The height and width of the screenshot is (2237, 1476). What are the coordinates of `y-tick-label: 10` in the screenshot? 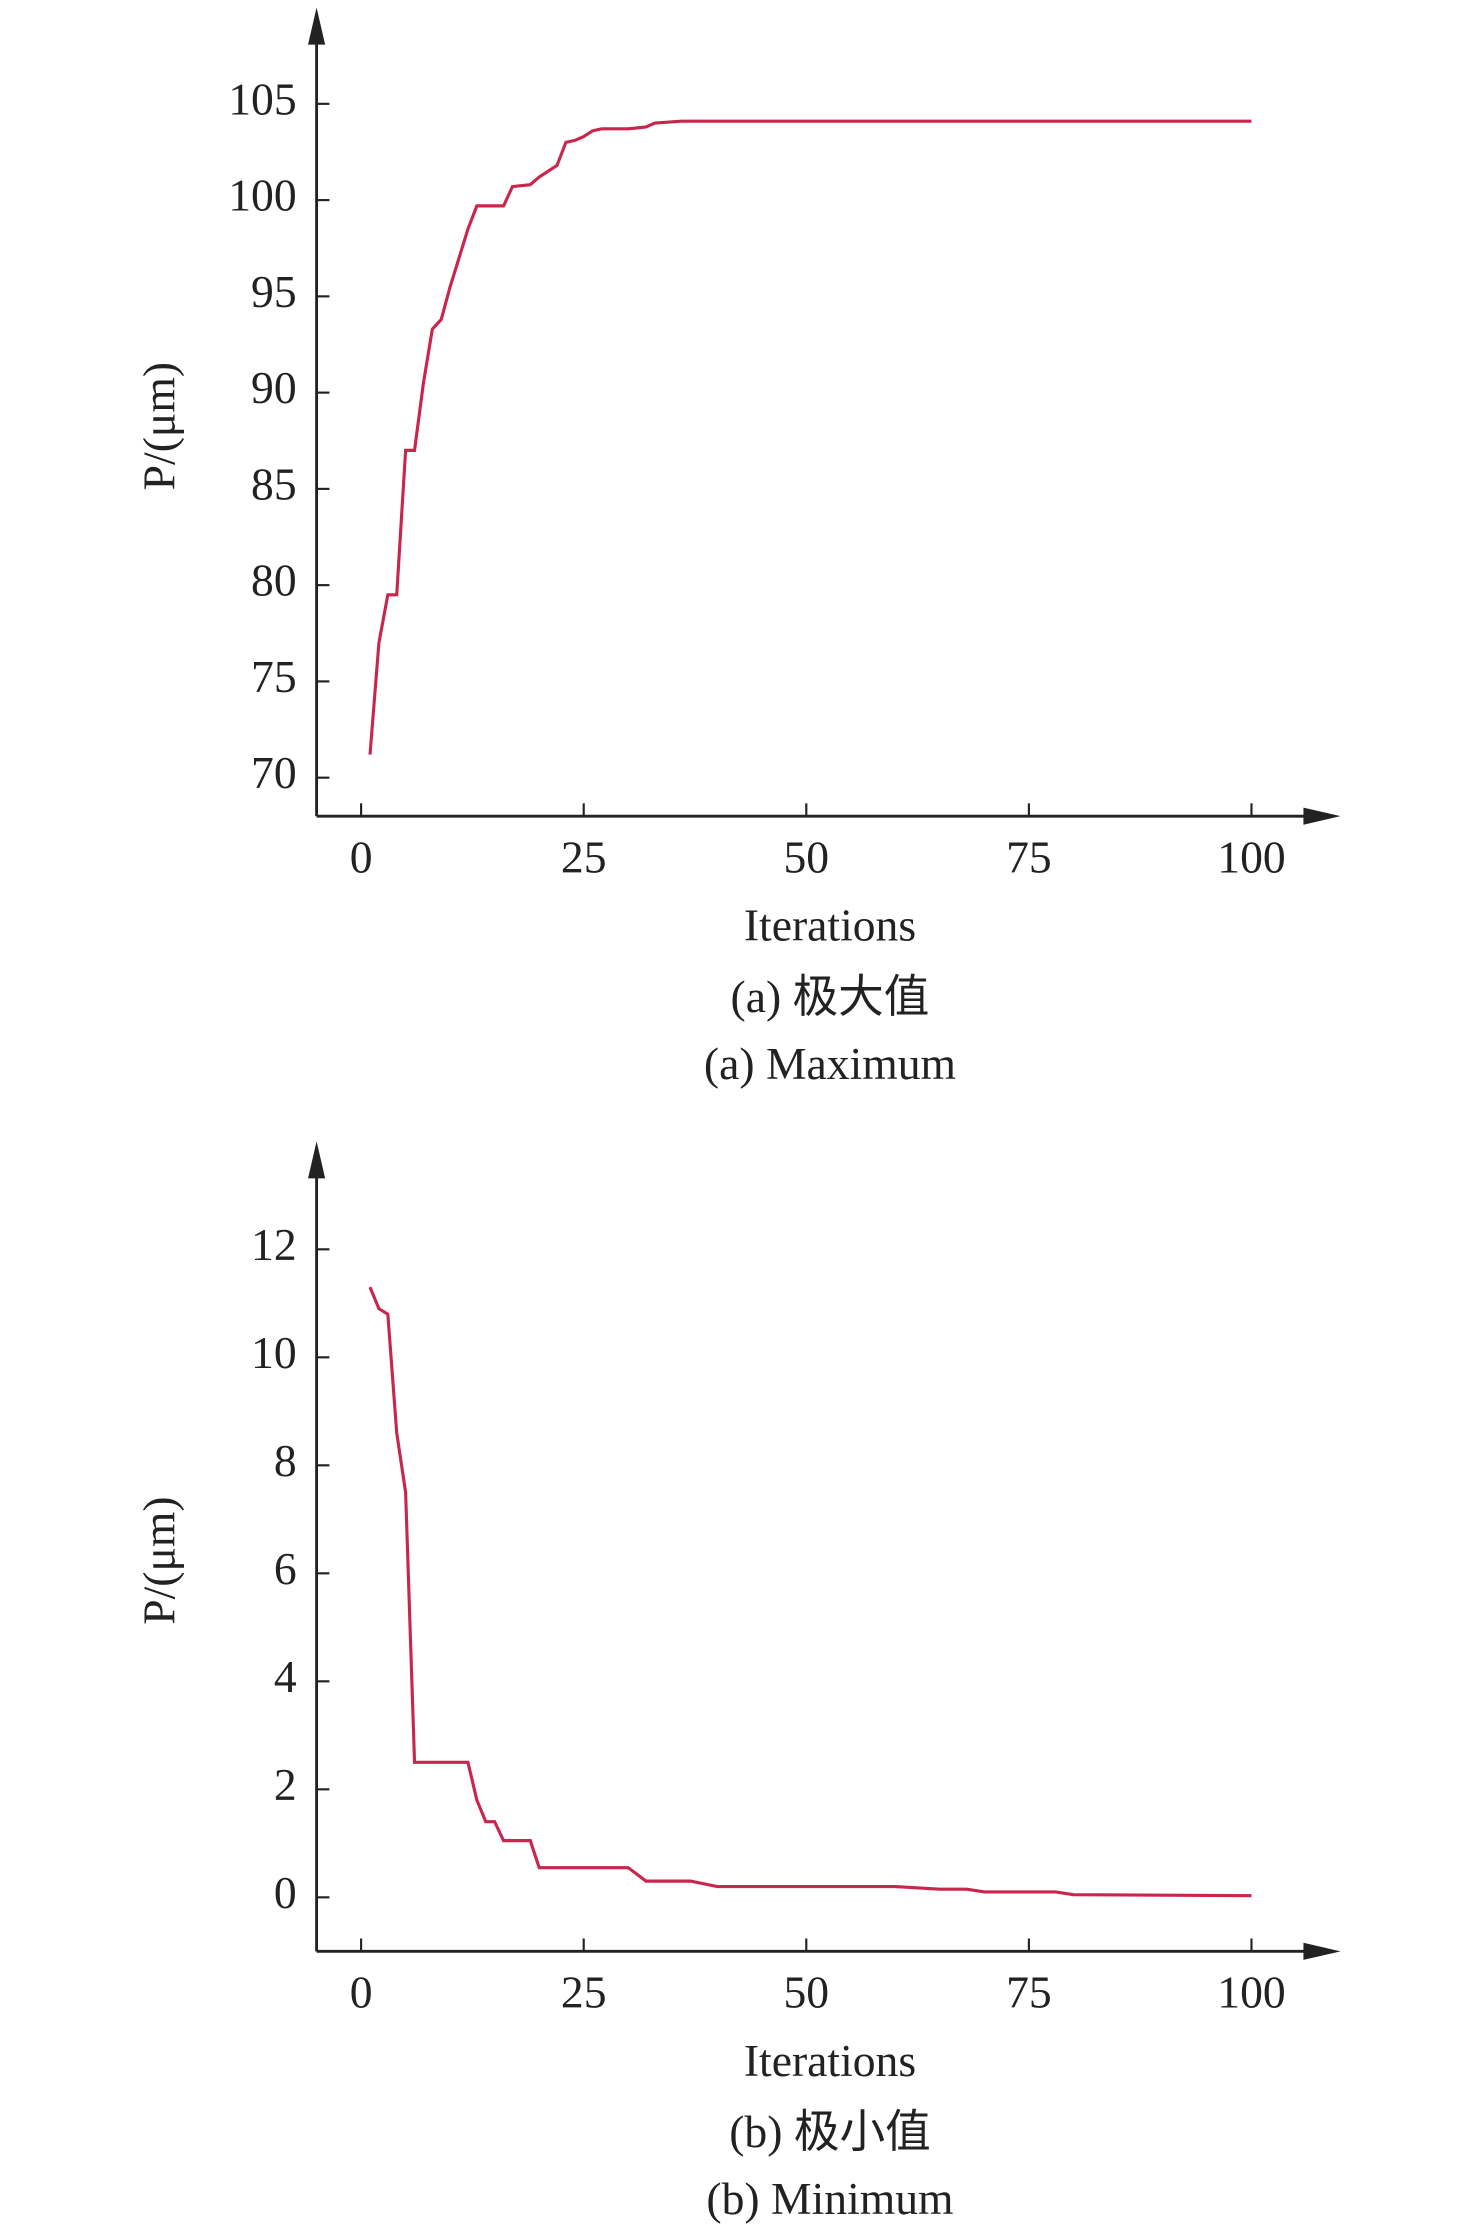 It's located at (274, 1352).